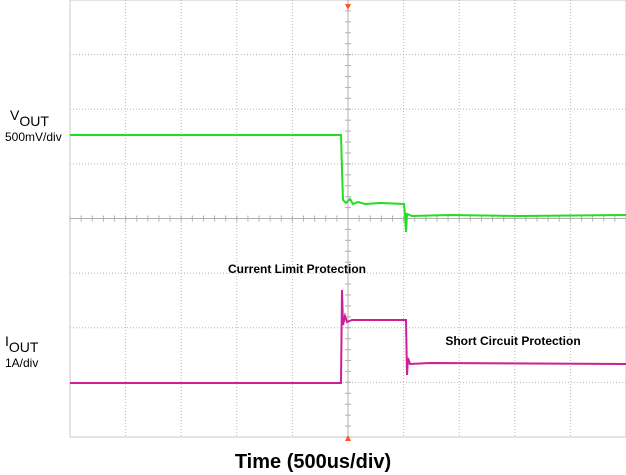 This screenshot has height=475, width=626. I want to click on iout-scale: 1A/div, so click(21, 363).